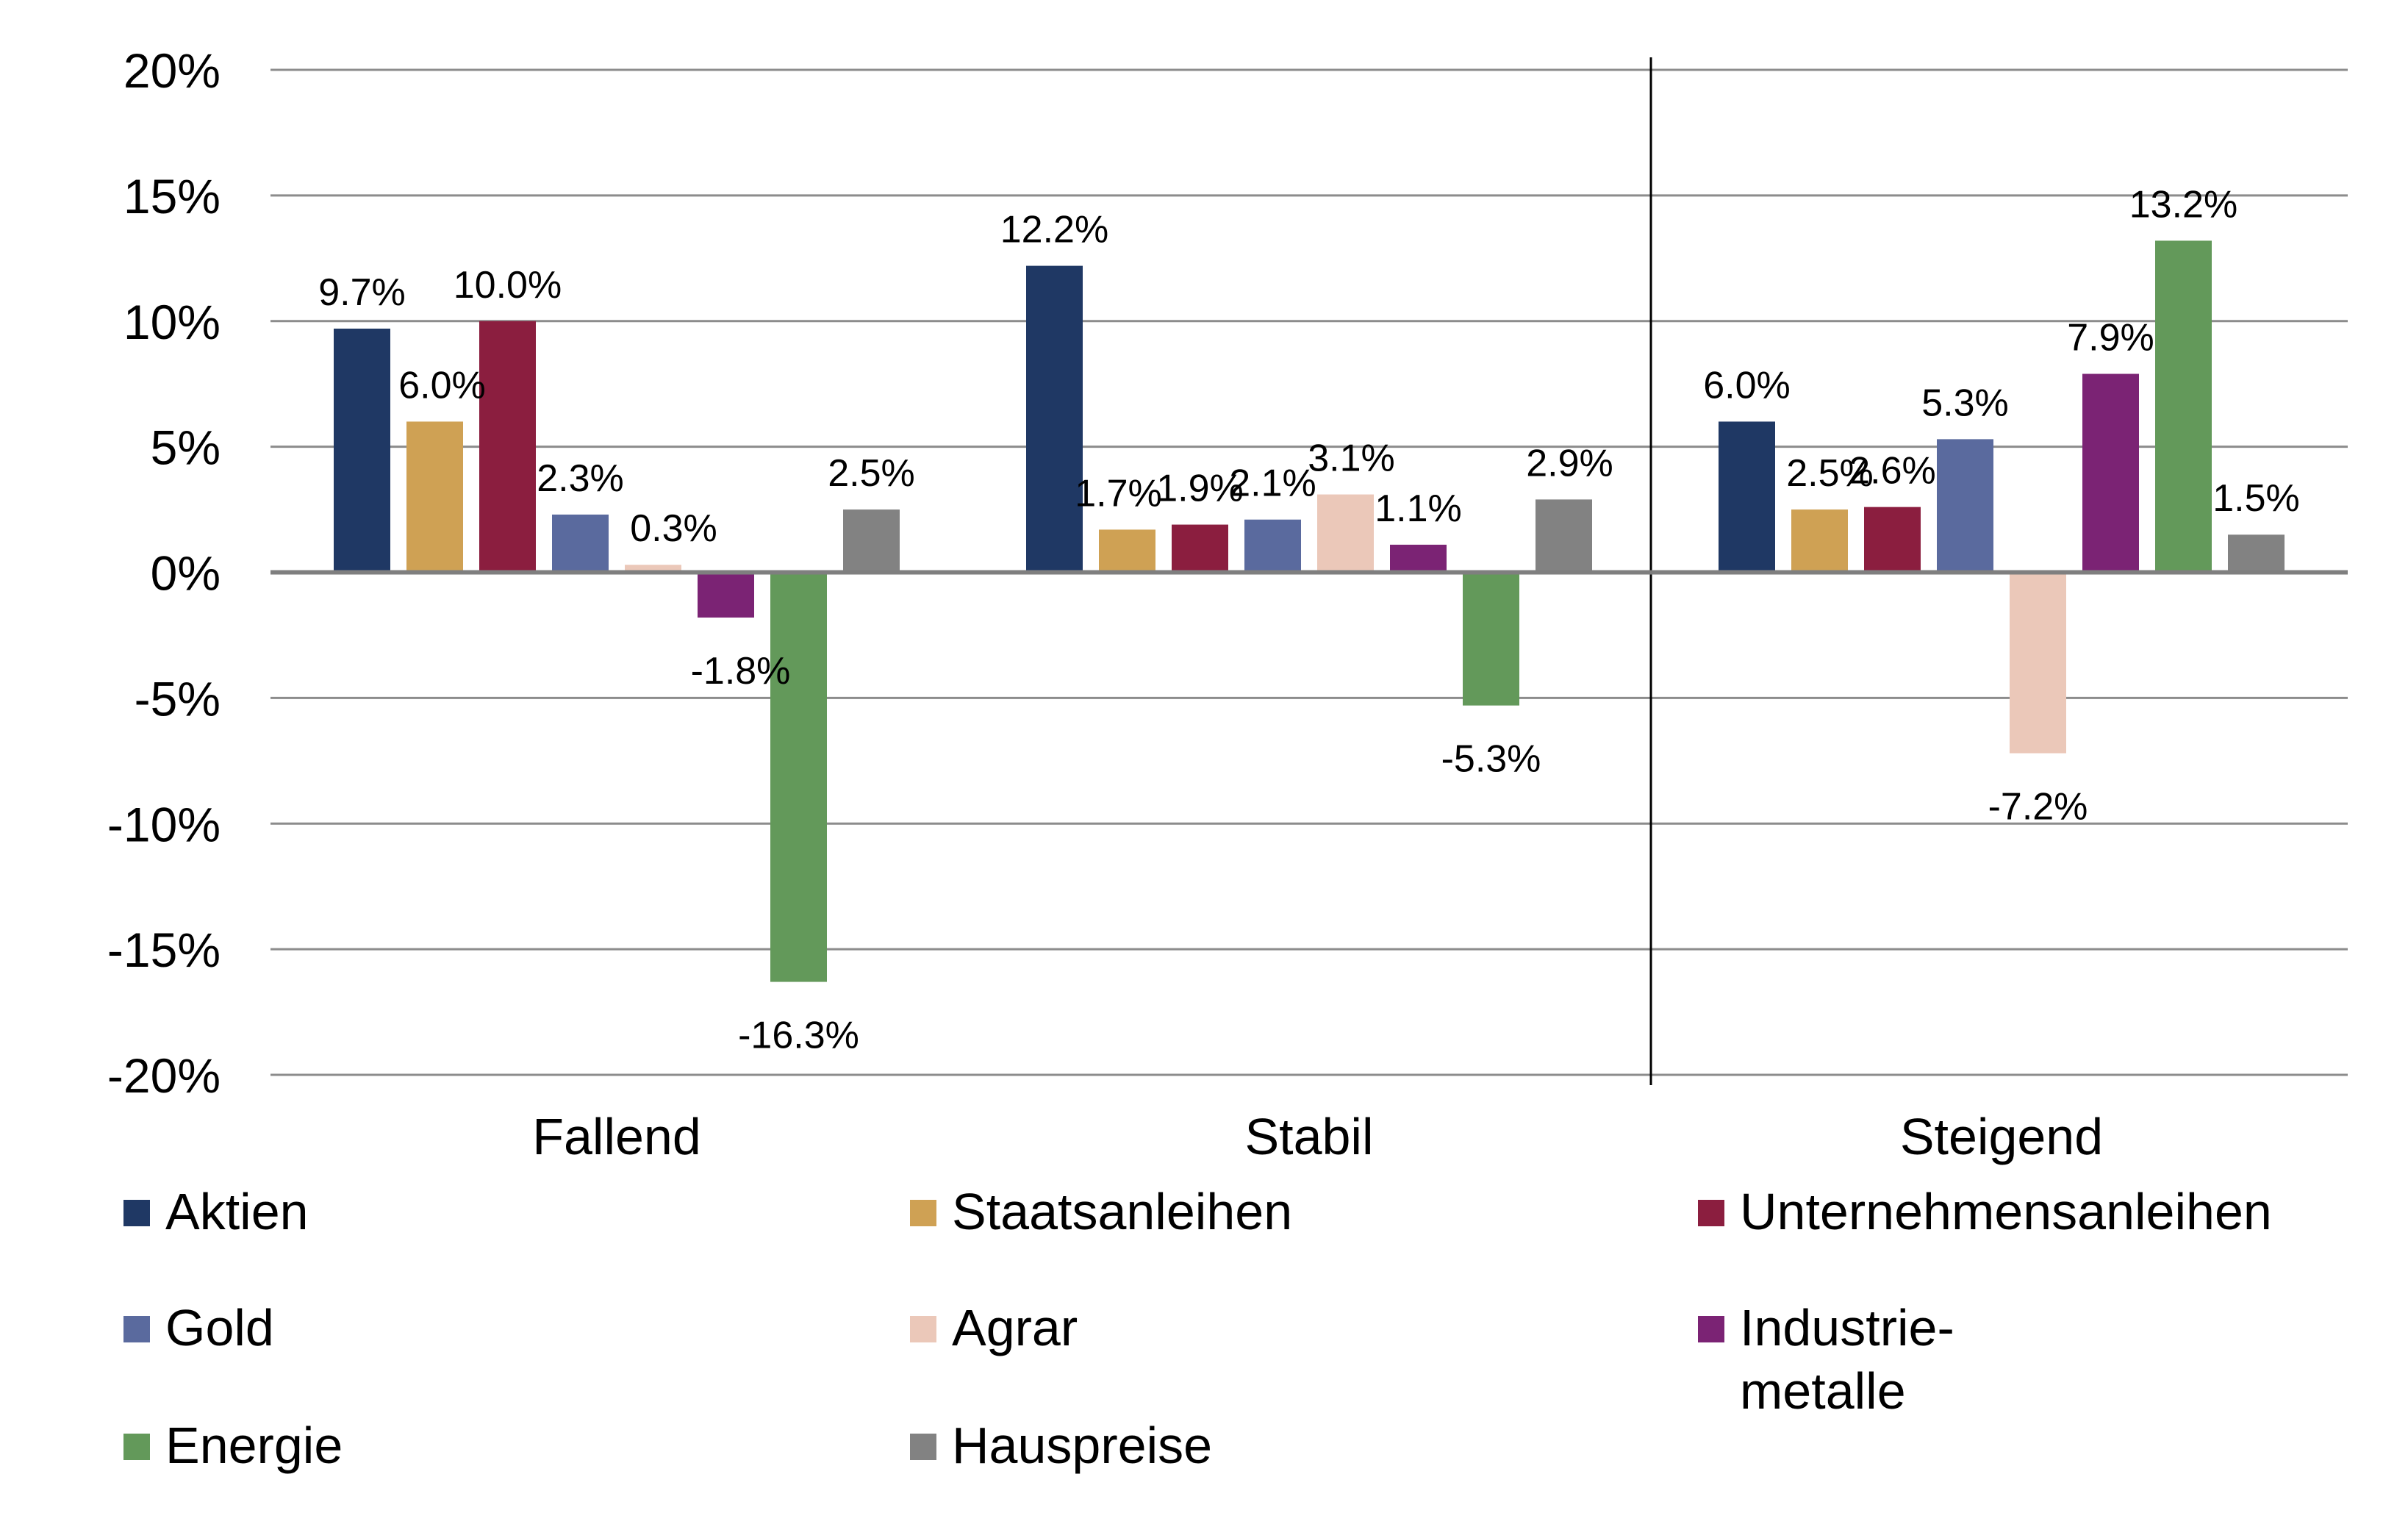 Image resolution: width=2408 pixels, height=1538 pixels. What do you see at coordinates (186, 573) in the screenshot?
I see `y-tick-label: 0%` at bounding box center [186, 573].